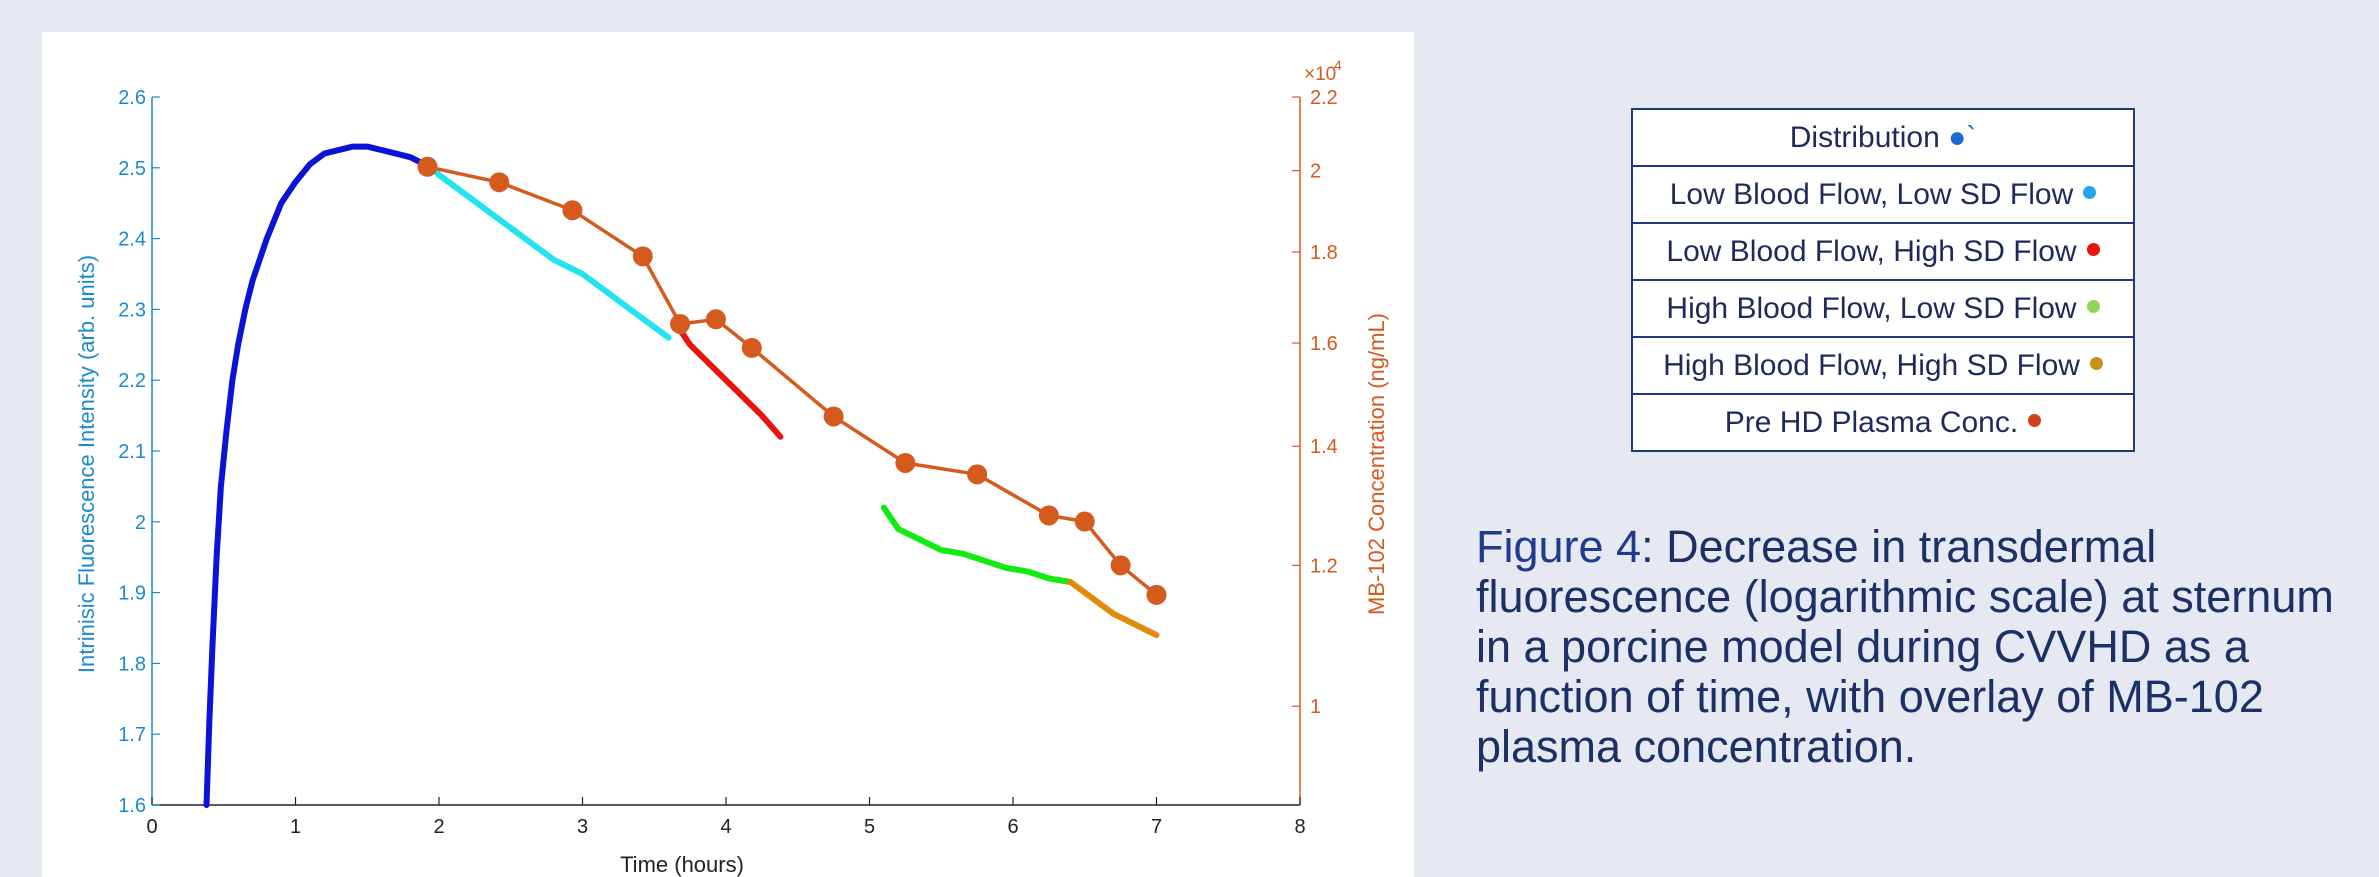 This screenshot has height=877, width=2379. What do you see at coordinates (1324, 447) in the screenshot?
I see `y2-tick-label: 1.4` at bounding box center [1324, 447].